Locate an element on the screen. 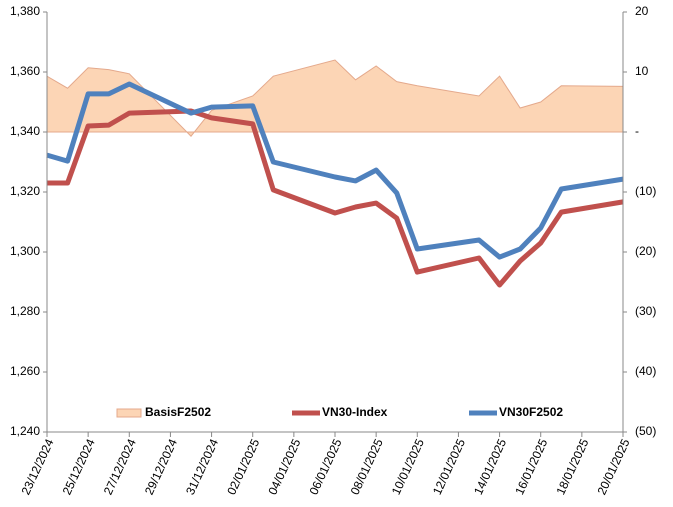 This screenshot has width=673, height=507. x-tick-label: 02/01/2025 is located at coordinates (243, 466).